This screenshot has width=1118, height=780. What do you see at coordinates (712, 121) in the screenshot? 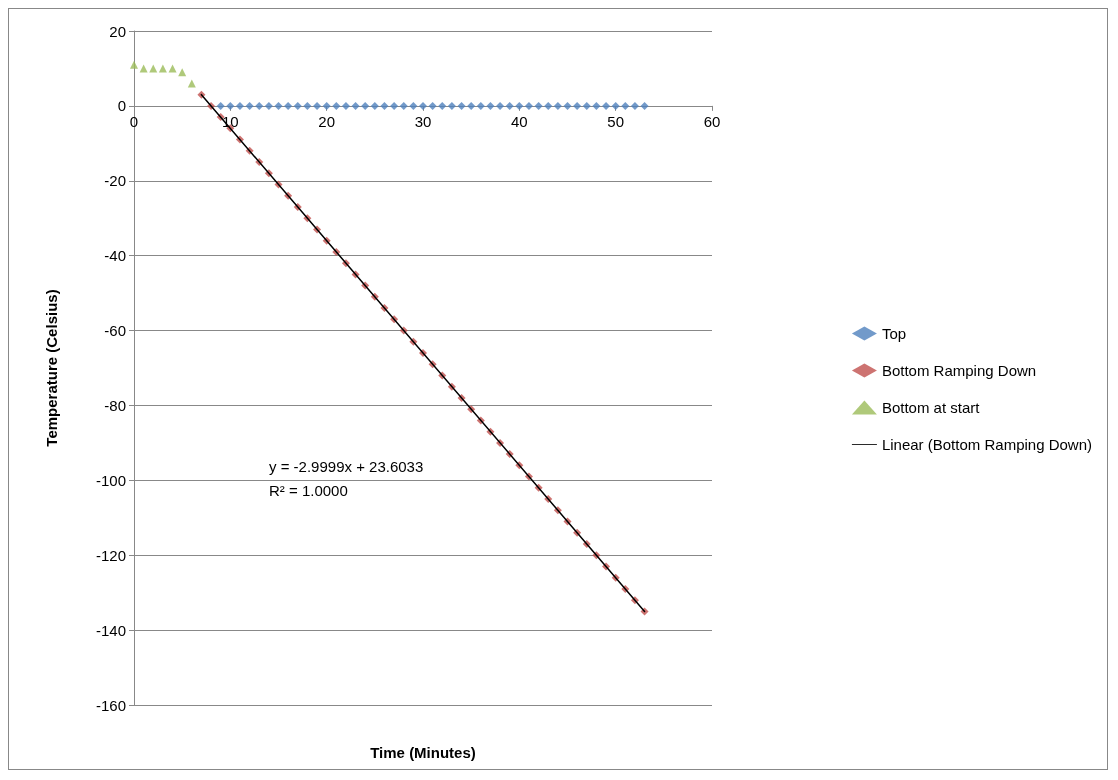
I see `x-tick-label: 60` at bounding box center [712, 121].